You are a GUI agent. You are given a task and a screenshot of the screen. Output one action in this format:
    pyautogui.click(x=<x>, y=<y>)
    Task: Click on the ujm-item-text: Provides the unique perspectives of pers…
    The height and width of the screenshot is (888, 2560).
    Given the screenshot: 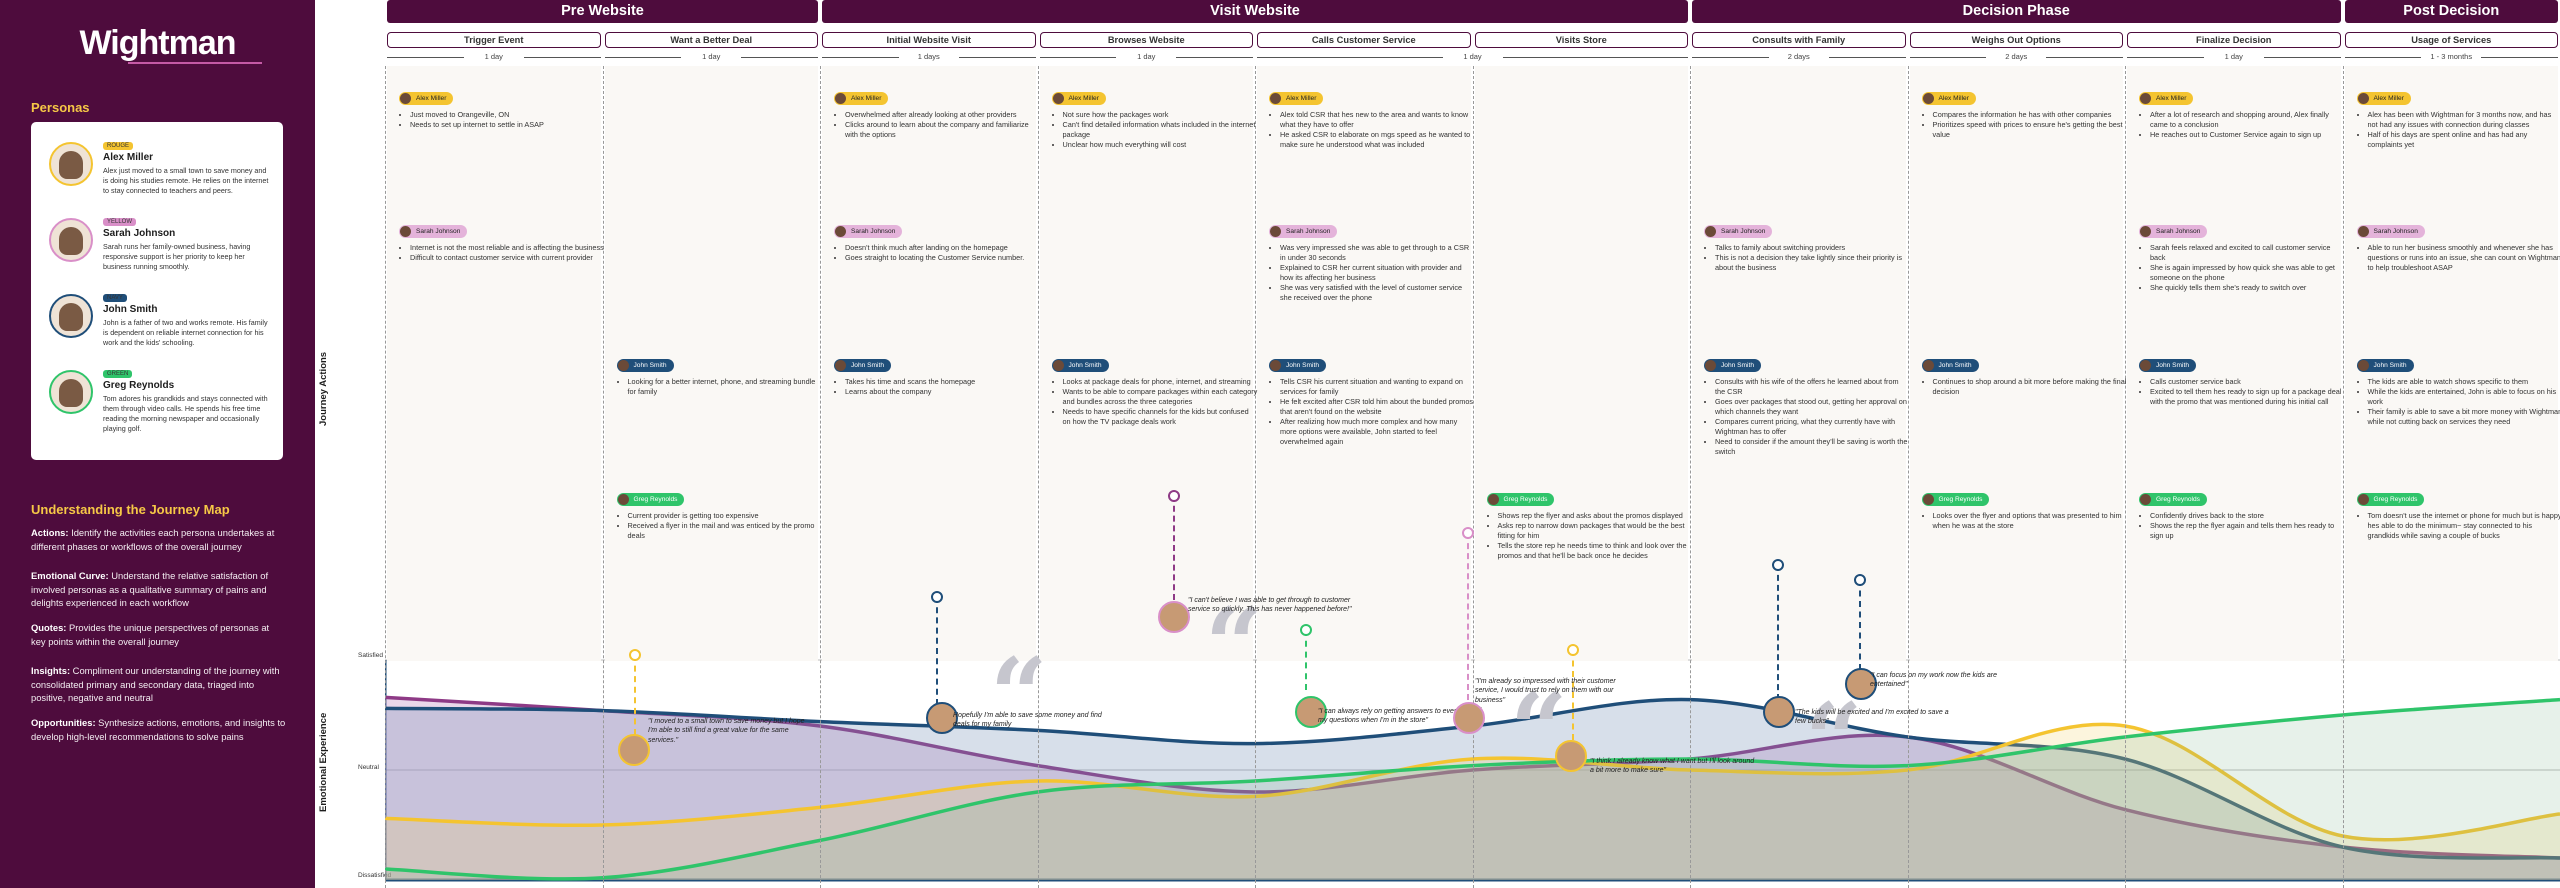 What is the action you would take?
    pyautogui.click(x=150, y=634)
    